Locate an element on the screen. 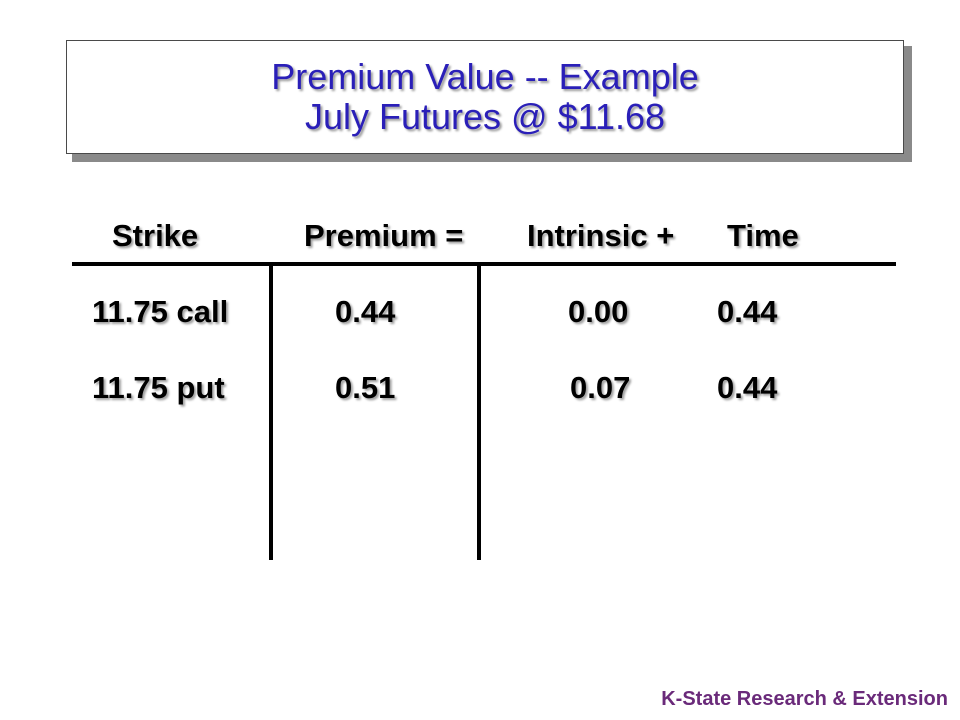 Image resolution: width=960 pixels, height=720 pixels. row-premium: 0.51 is located at coordinates (365, 387).